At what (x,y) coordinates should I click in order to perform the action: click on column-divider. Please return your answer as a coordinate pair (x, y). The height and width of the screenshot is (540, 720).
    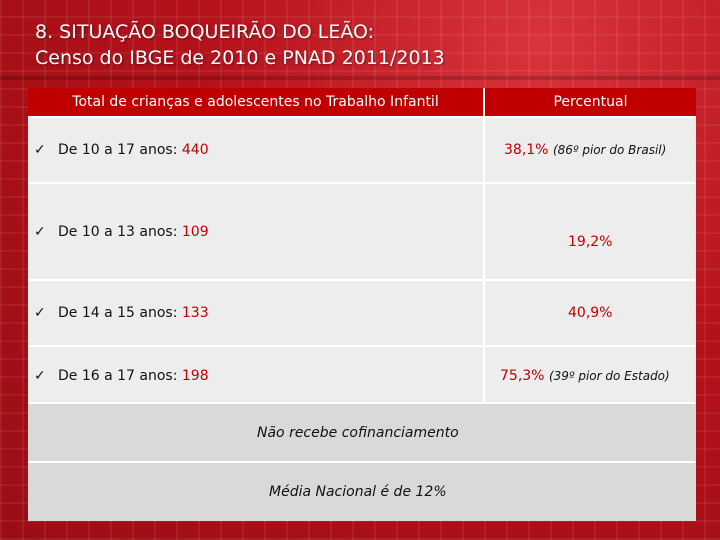
    Looking at the image, I should click on (484, 245).